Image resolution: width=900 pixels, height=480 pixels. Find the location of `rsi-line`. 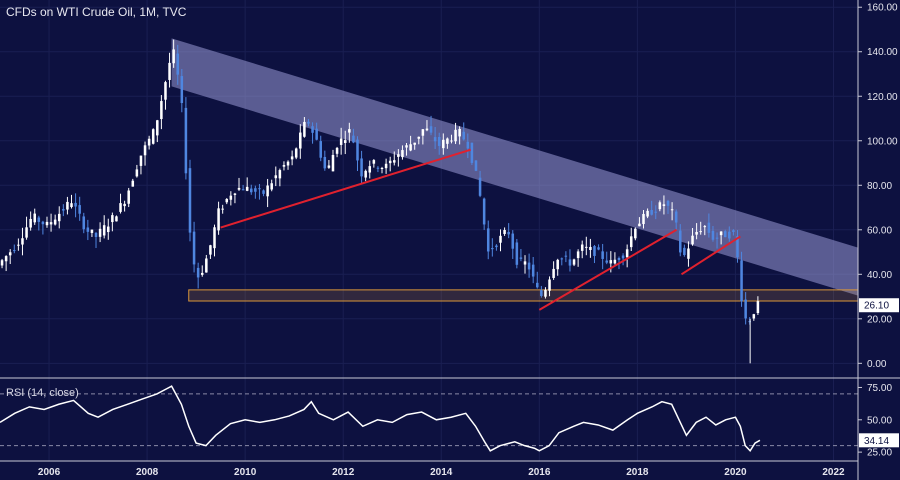

rsi-line is located at coordinates (380, 418).